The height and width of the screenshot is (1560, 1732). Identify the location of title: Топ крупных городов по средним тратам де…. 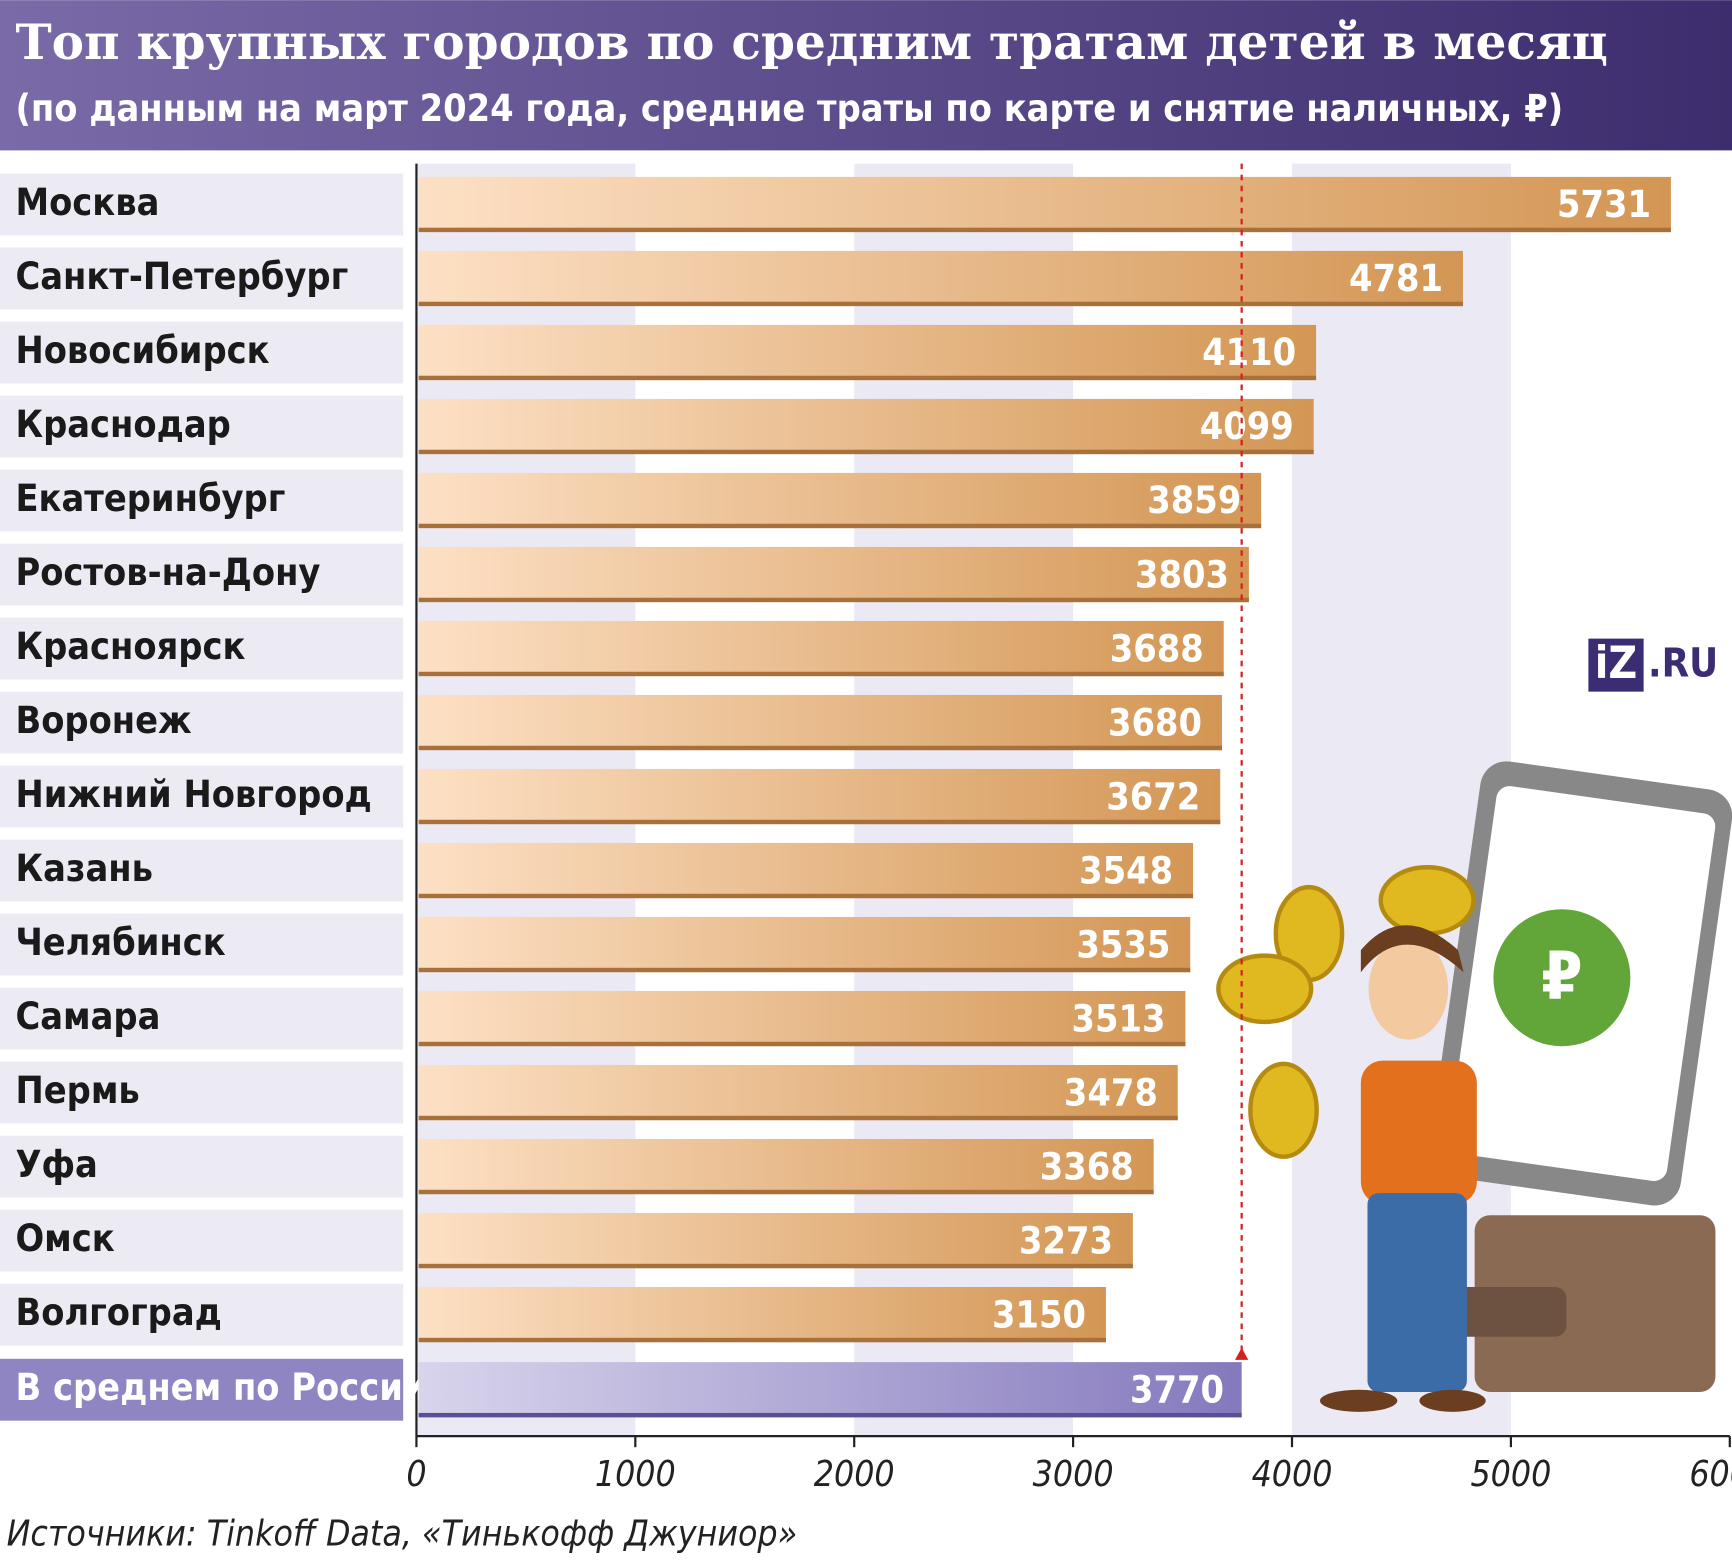
(811, 42).